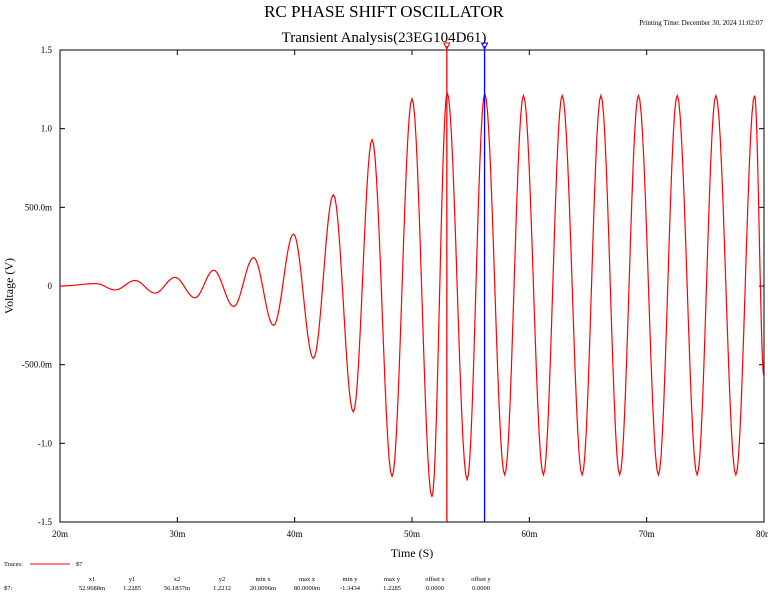 This screenshot has width=768, height=594. What do you see at coordinates (38, 207) in the screenshot?
I see `y-tick-label: 500.0m` at bounding box center [38, 207].